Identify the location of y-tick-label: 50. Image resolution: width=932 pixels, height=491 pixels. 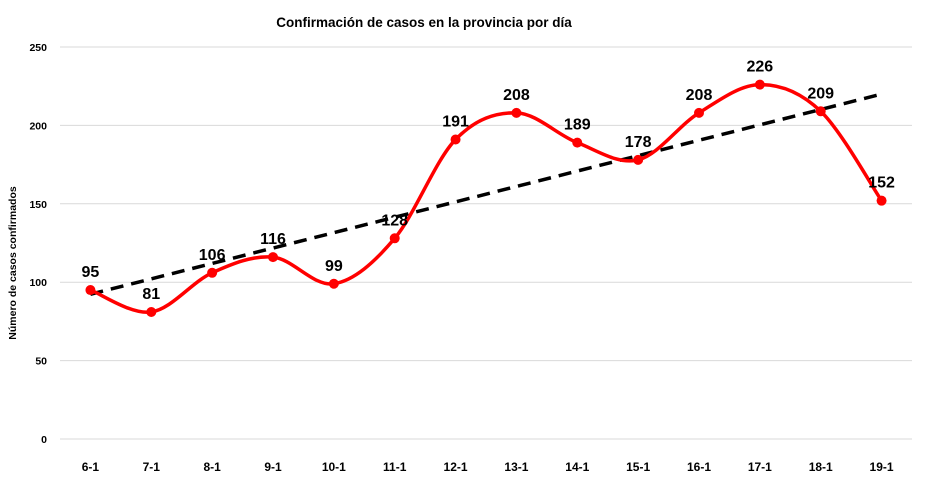
(41, 362).